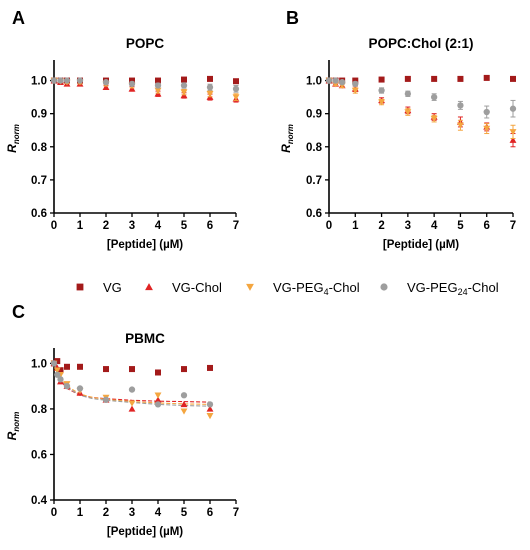  I want to click on panel-c-x-tick-label: 4, so click(158, 513).